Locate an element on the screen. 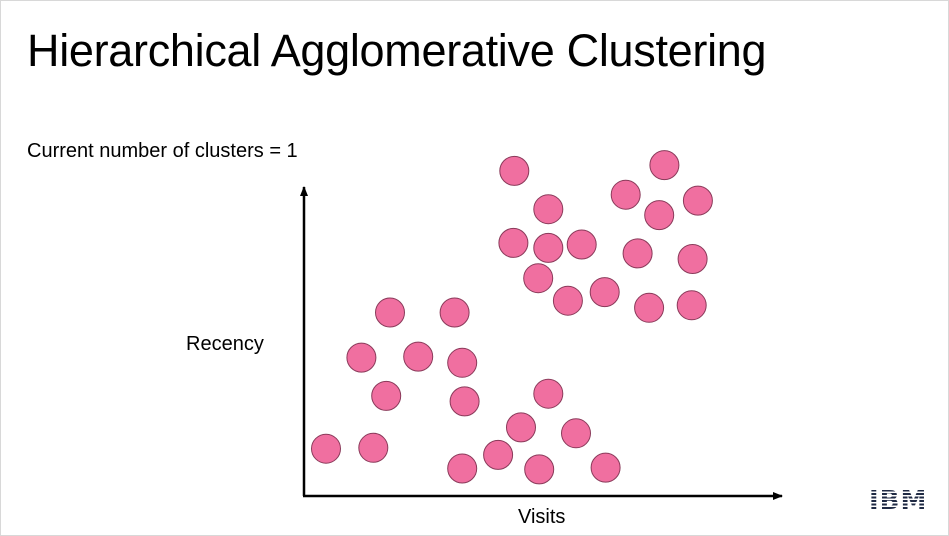  x-axis-label: Visits is located at coordinates (542, 517).